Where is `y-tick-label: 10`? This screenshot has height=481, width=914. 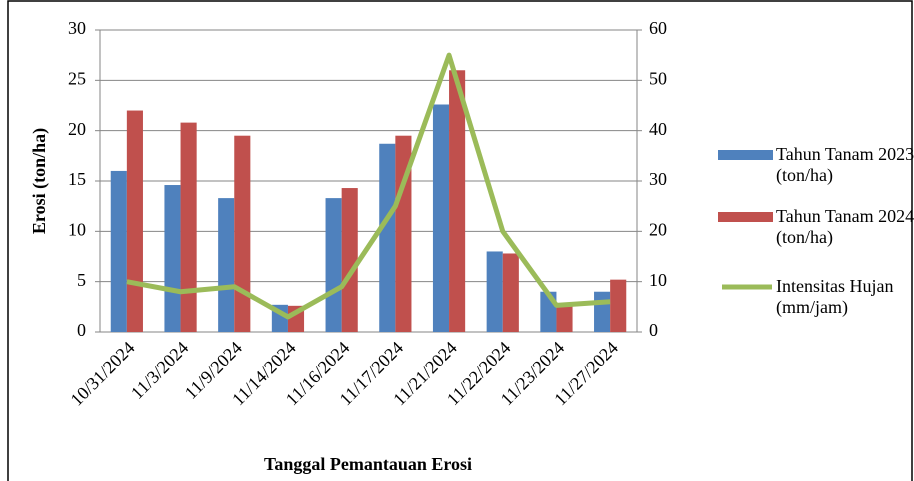 y-tick-label: 10 is located at coordinates (77, 229).